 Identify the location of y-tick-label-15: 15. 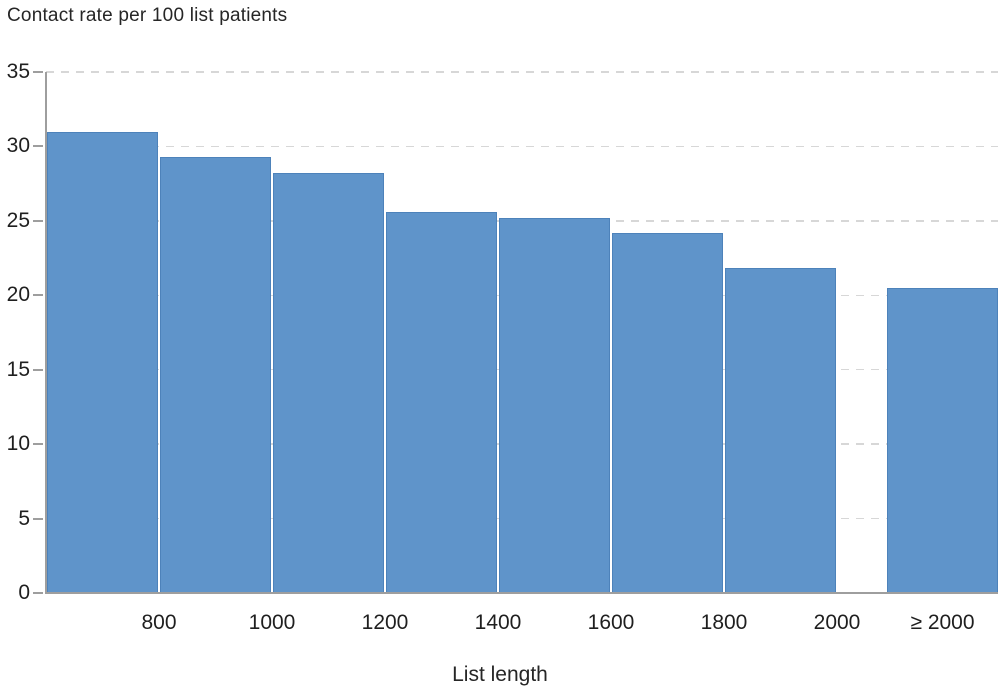
(18, 369).